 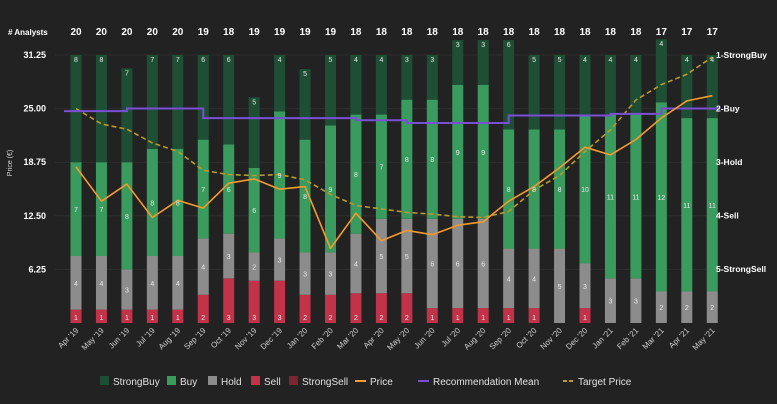 What do you see at coordinates (231, 382) in the screenshot?
I see `legend-label: Hold` at bounding box center [231, 382].